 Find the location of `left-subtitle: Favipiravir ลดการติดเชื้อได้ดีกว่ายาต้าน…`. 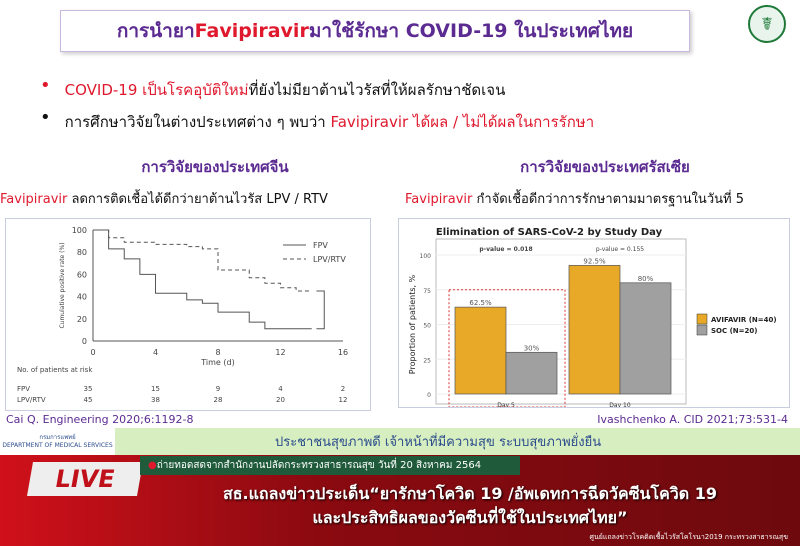

left-subtitle: Favipiravir ลดการติดเชื้อได้ดีกว่ายาต้าน… is located at coordinates (164, 198).